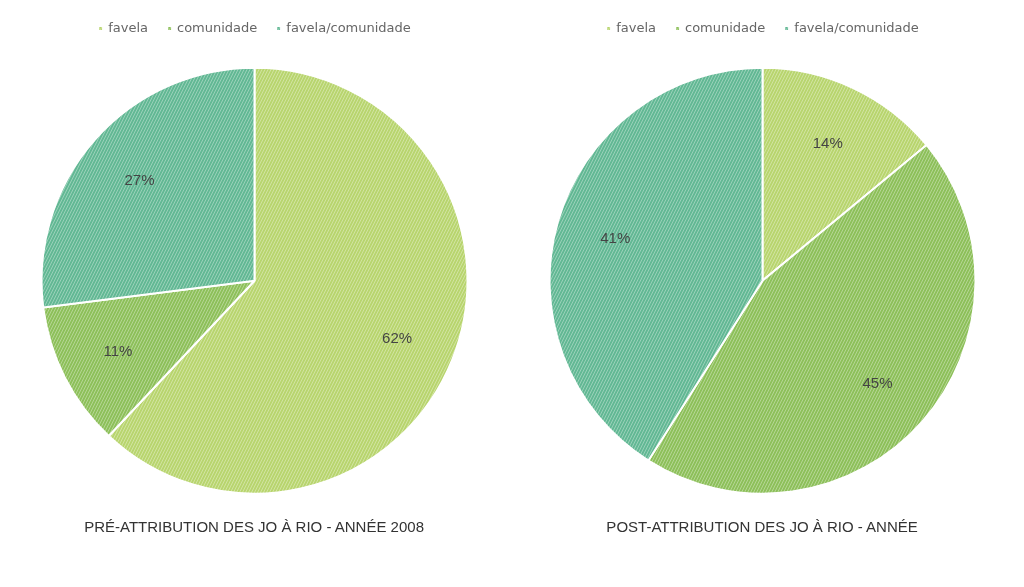 This screenshot has height=587, width=1024. I want to click on data-label: 45%, so click(877, 382).